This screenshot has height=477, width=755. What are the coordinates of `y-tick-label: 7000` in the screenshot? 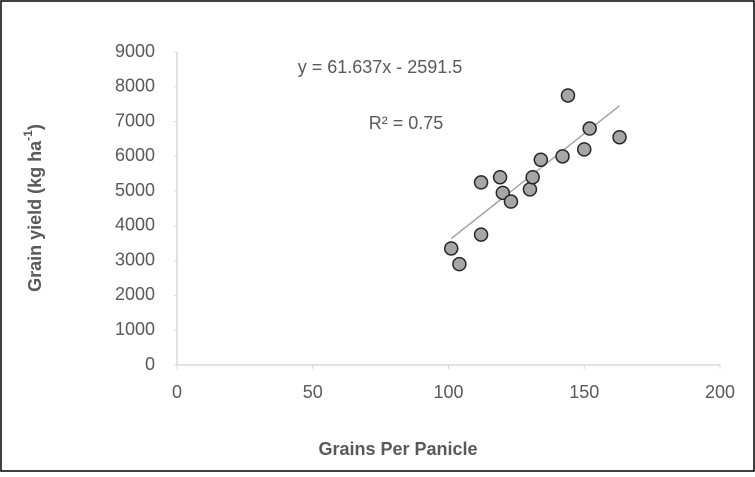 It's located at (135, 120).